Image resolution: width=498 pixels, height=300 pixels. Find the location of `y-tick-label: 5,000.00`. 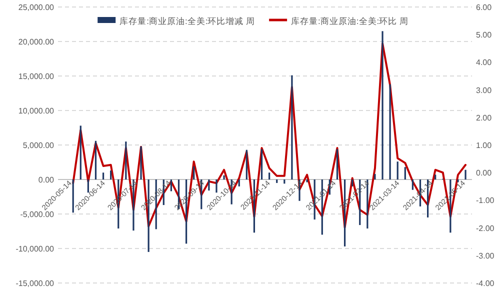

y-tick-label: 5,000.00 is located at coordinates (38, 145).